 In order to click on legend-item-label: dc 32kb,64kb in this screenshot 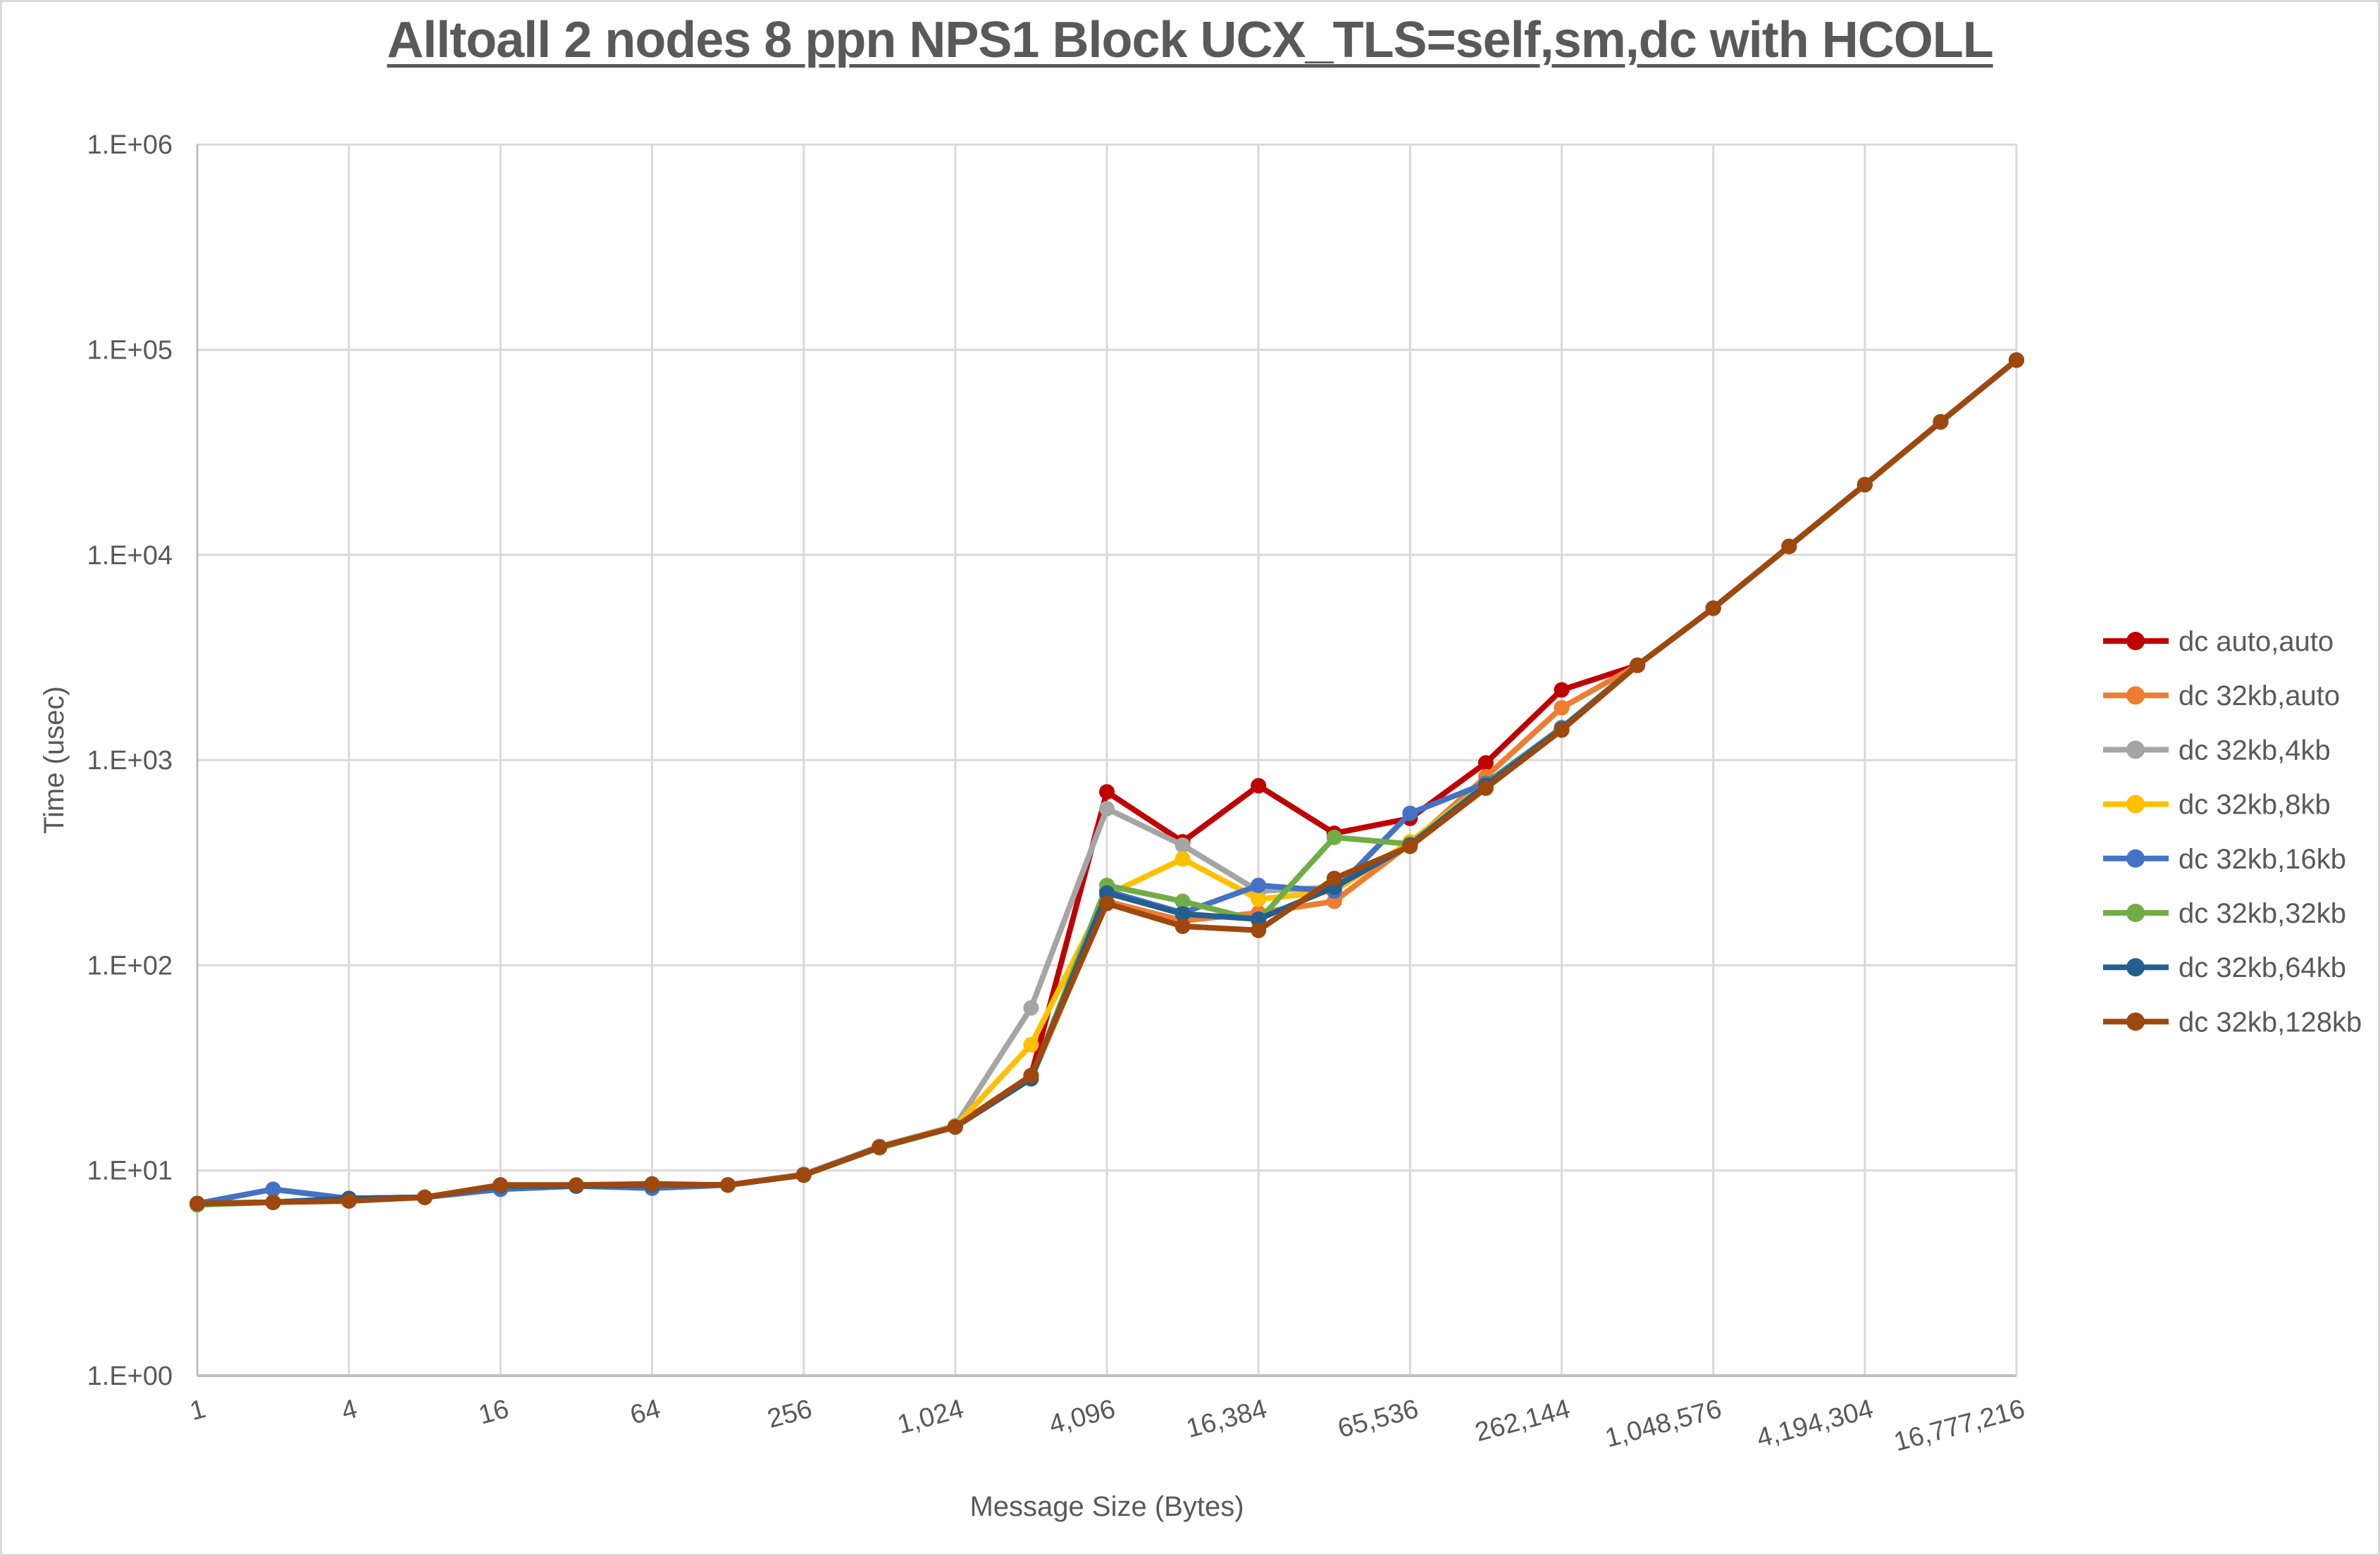, I will do `click(2262, 967)`.